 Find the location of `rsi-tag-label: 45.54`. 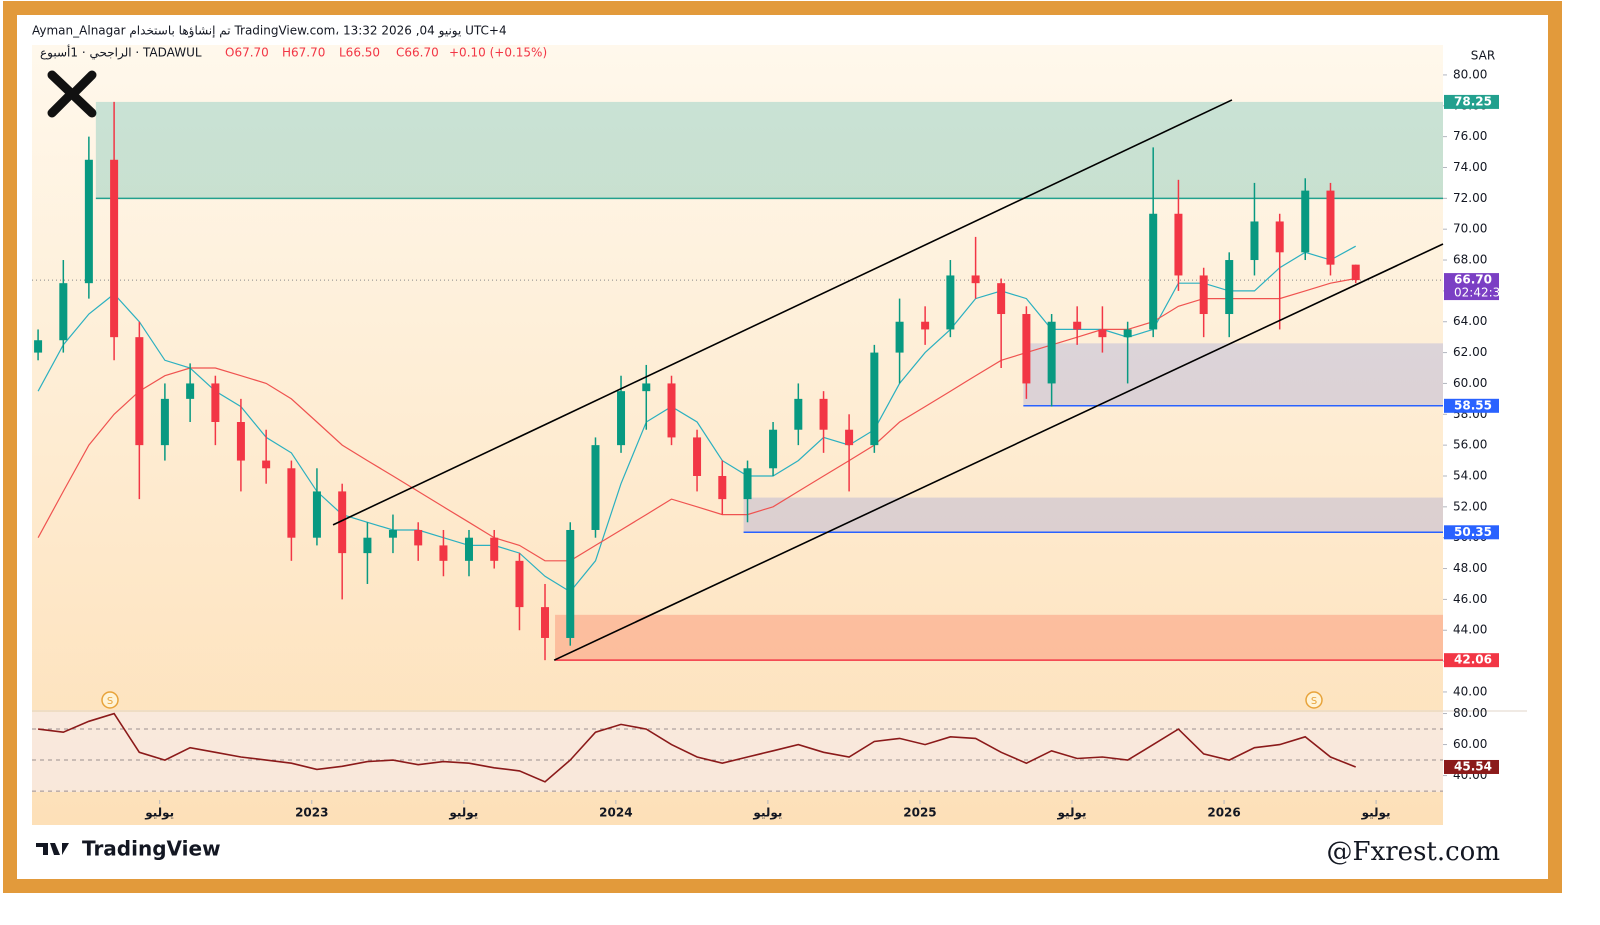

rsi-tag-label: 45.54 is located at coordinates (1473, 766).